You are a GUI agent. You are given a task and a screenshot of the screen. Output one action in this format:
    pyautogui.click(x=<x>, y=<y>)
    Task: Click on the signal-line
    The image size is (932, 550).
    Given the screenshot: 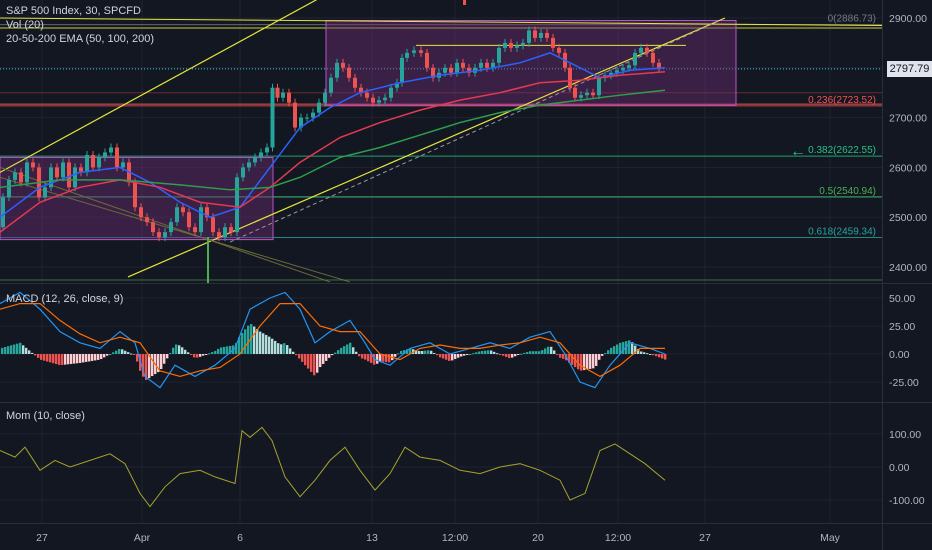 What is the action you would take?
    pyautogui.click(x=332, y=340)
    